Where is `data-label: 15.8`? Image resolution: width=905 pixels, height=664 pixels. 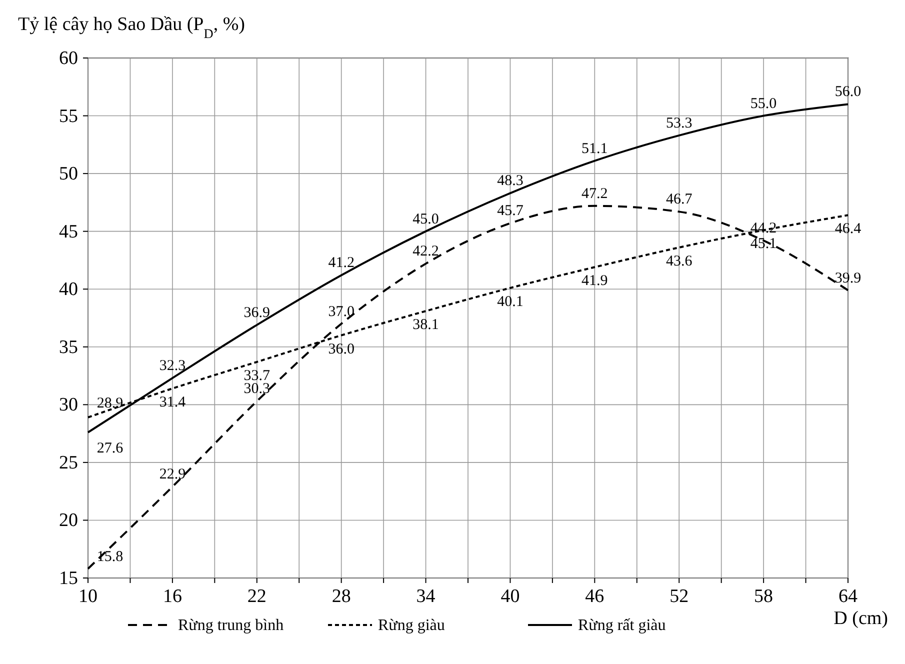
data-label: 15.8 is located at coordinates (110, 556).